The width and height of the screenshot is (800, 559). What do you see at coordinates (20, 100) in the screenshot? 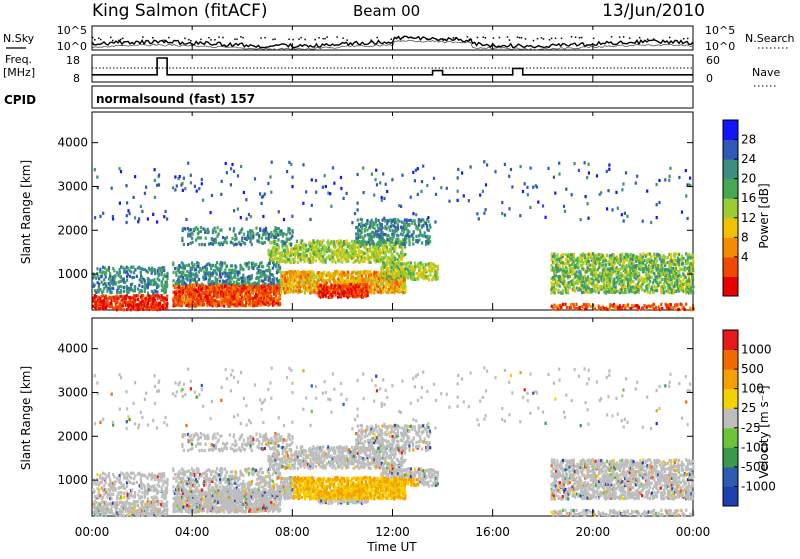
I see `cpid-label: CPID` at bounding box center [20, 100].